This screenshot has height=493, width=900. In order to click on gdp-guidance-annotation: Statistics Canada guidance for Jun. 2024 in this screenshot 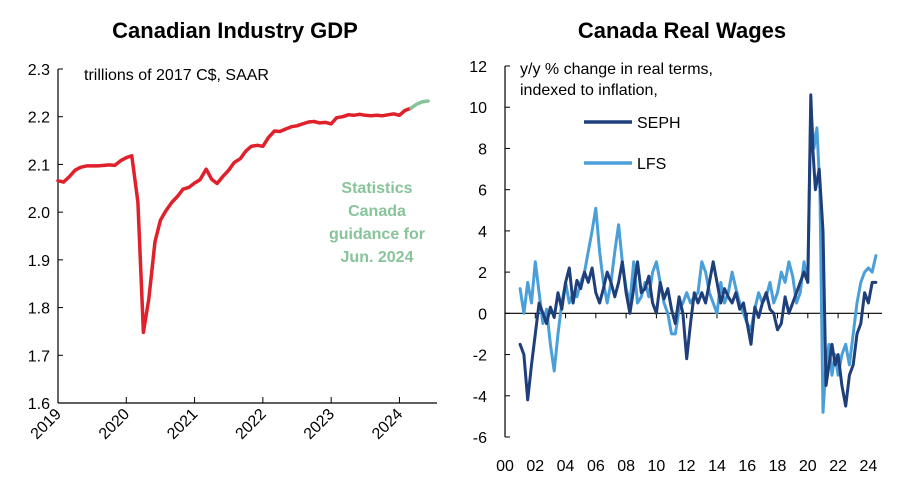, I will do `click(377, 223)`.